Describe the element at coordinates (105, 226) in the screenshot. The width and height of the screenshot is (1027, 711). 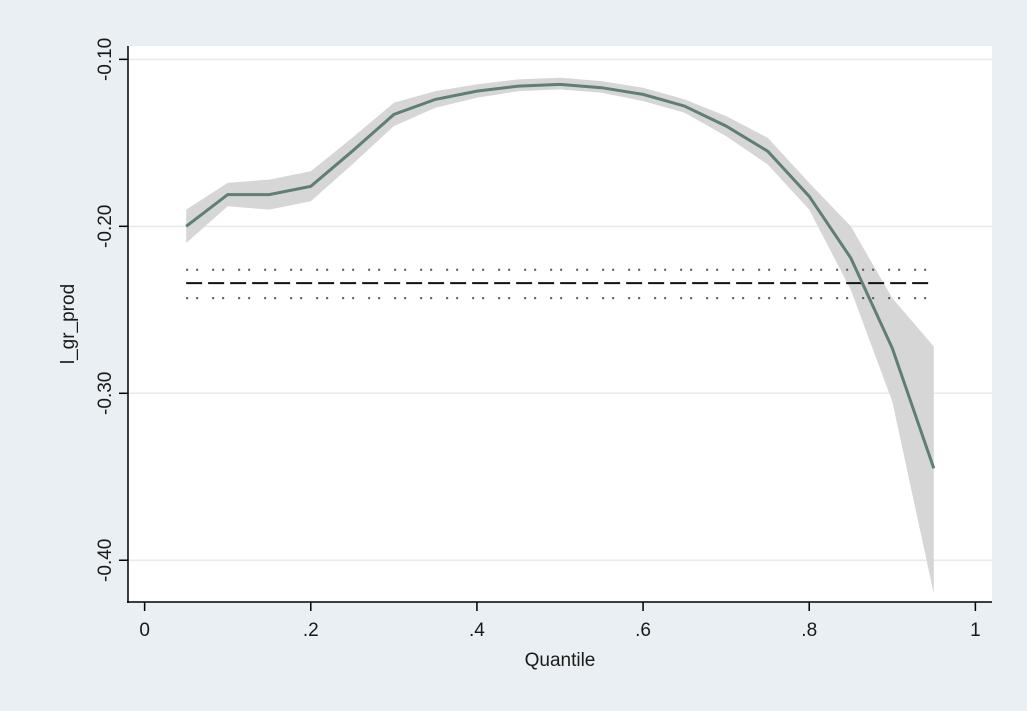
I see `y-tick-label-1: -0.20` at that location.